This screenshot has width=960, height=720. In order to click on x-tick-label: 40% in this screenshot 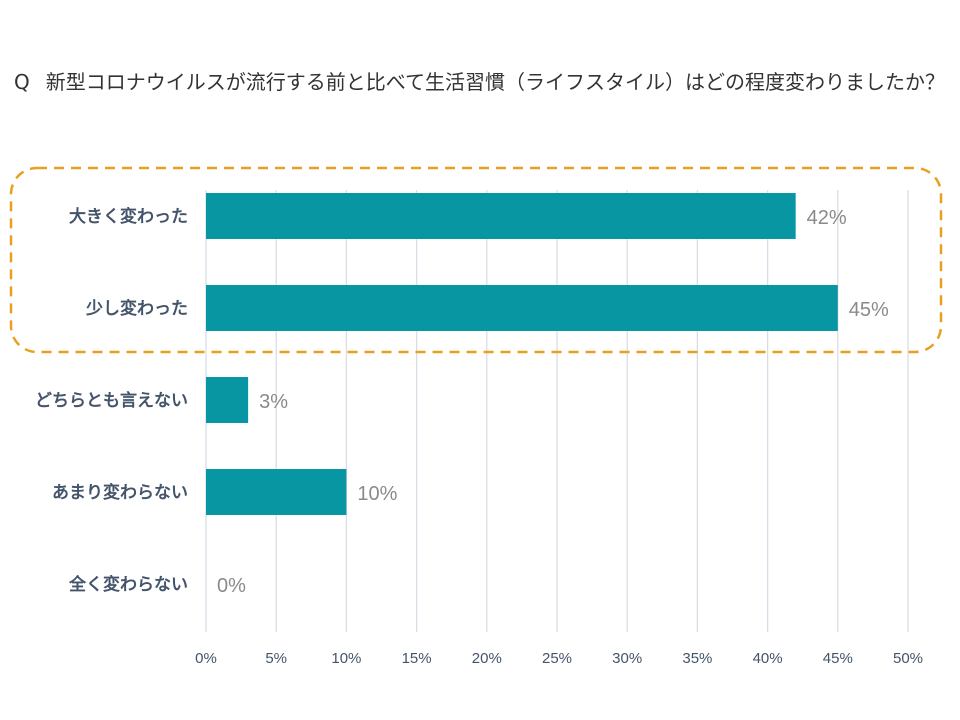, I will do `click(768, 658)`.